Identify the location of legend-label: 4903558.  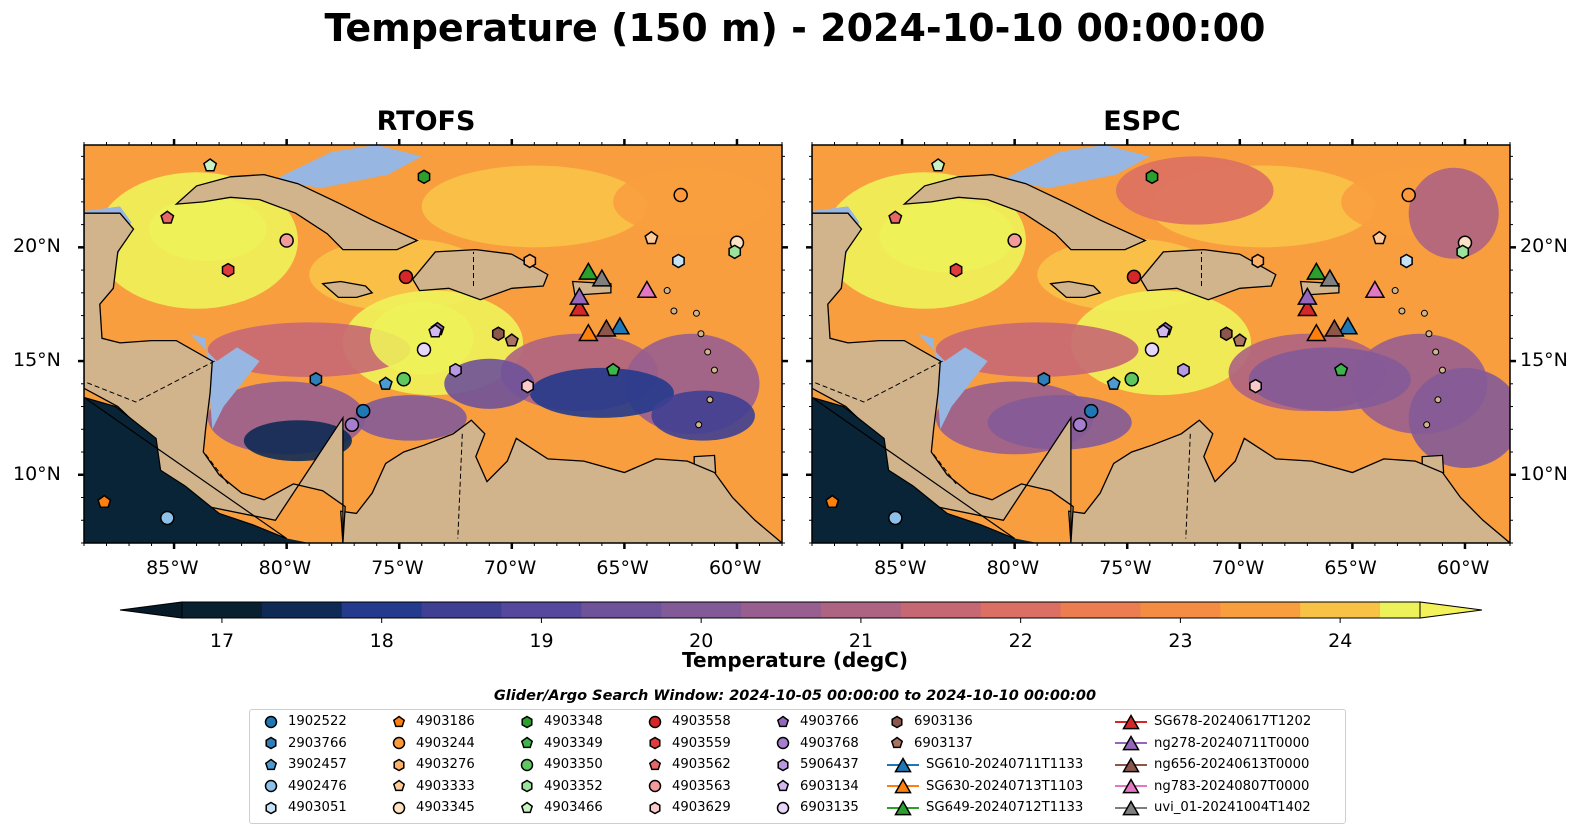
(701, 721).